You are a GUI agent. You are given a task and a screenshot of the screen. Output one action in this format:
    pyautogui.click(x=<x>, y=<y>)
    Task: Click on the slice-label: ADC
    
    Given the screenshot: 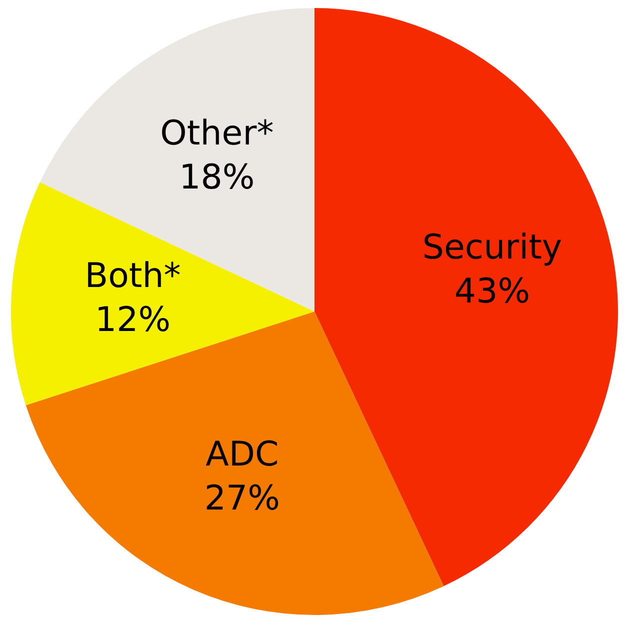 What is the action you would take?
    pyautogui.click(x=242, y=454)
    